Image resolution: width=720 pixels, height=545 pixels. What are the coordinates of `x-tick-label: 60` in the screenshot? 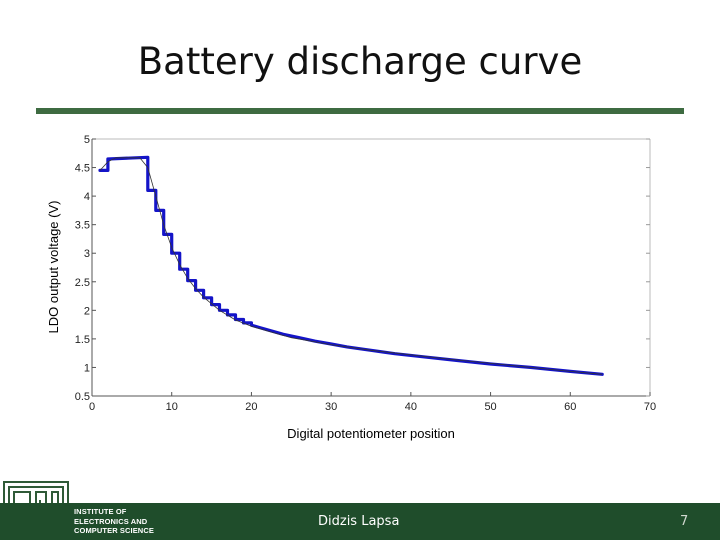 It's located at (570, 407).